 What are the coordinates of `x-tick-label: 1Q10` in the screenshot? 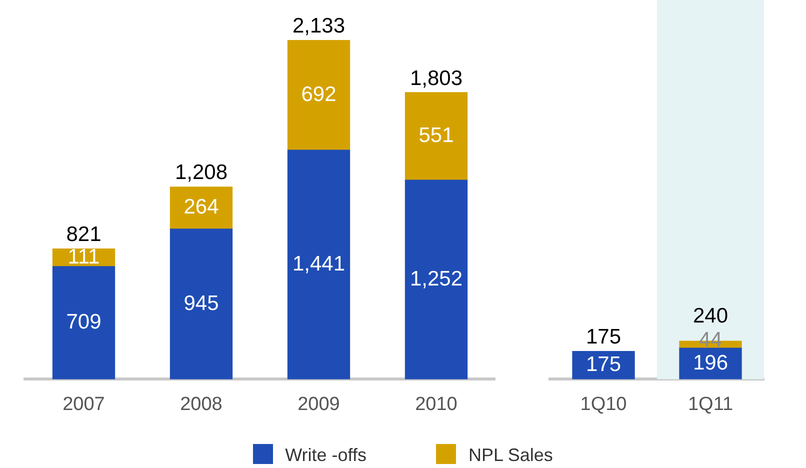 It's located at (603, 404).